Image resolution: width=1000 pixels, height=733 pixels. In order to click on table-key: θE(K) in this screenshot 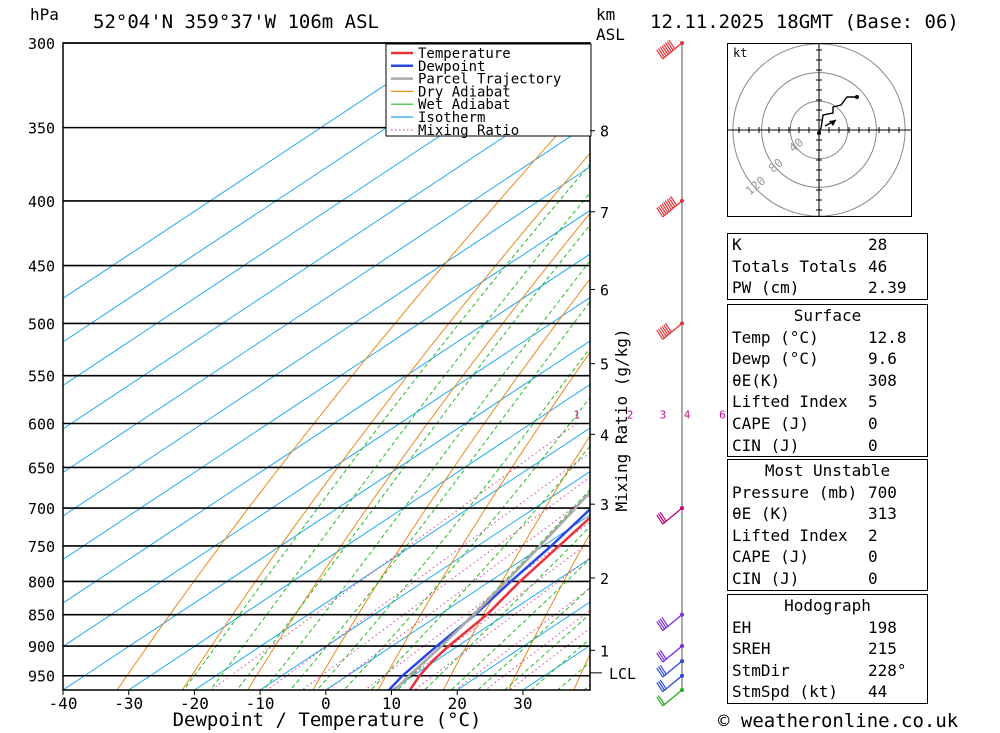, I will do `click(756, 380)`.